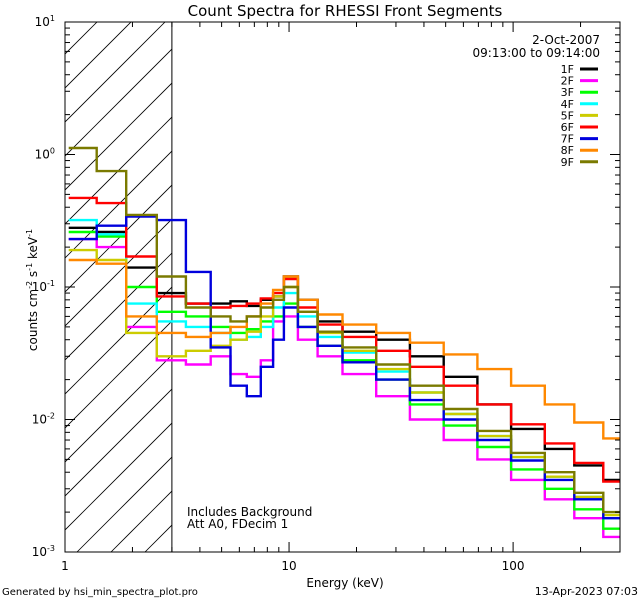  I want to click on x-tick-label: 1, so click(65, 566).